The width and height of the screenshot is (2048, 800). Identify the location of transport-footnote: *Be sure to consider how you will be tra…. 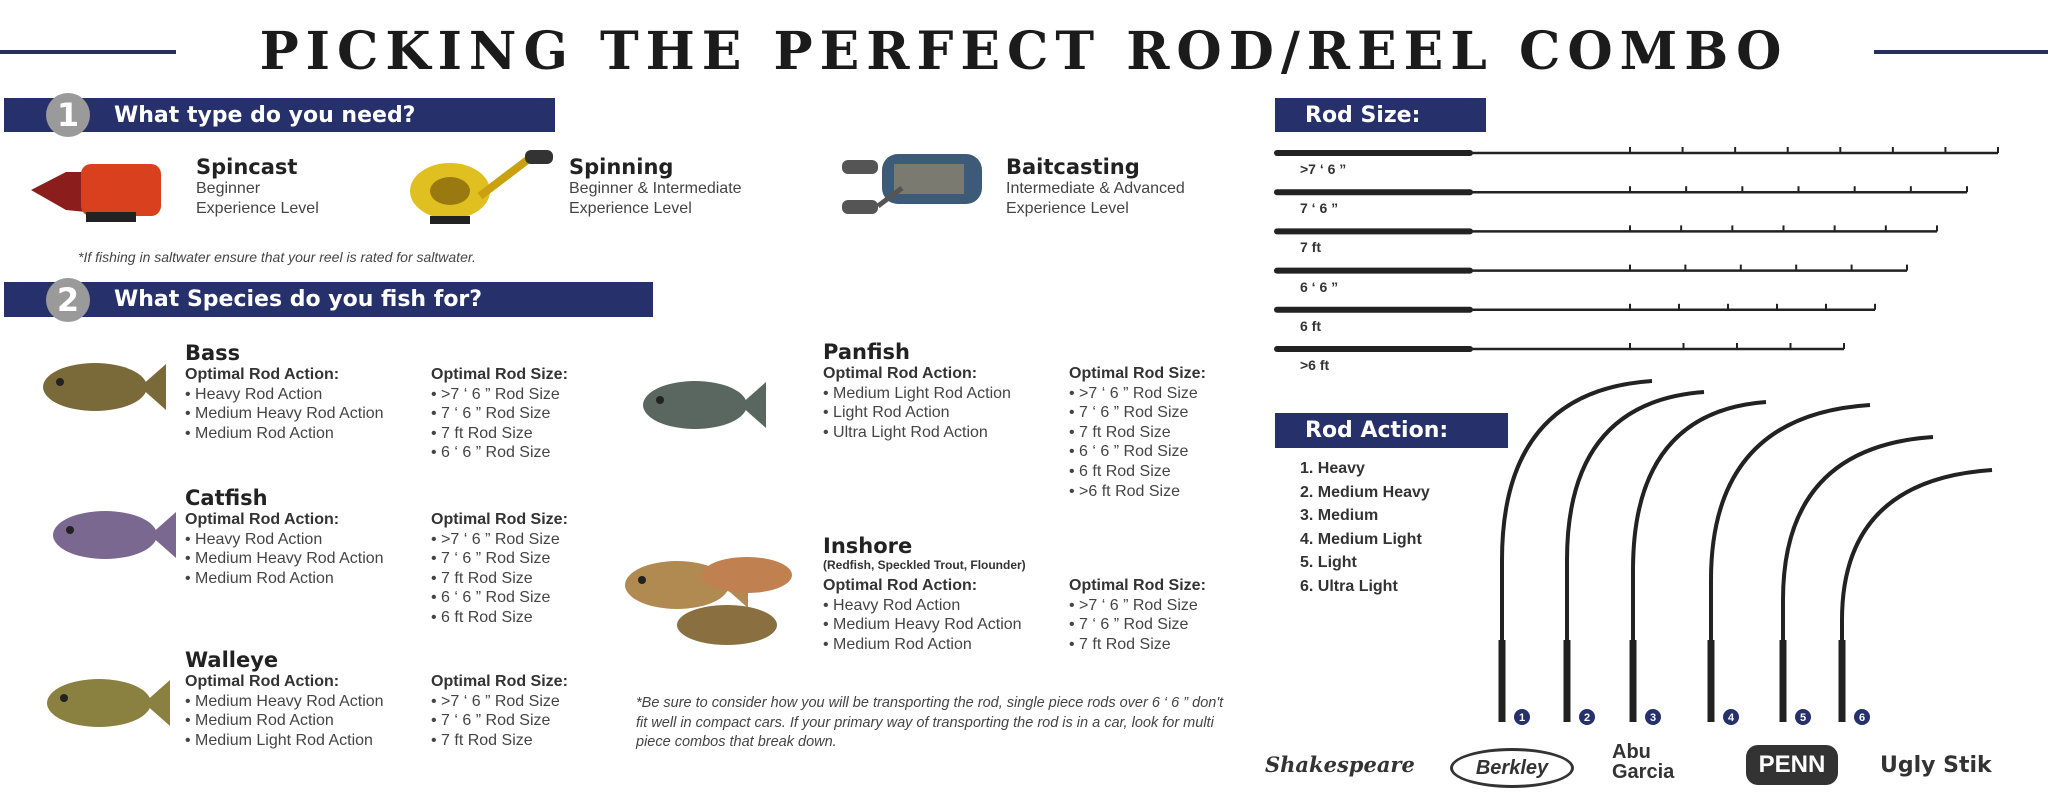
(930, 722).